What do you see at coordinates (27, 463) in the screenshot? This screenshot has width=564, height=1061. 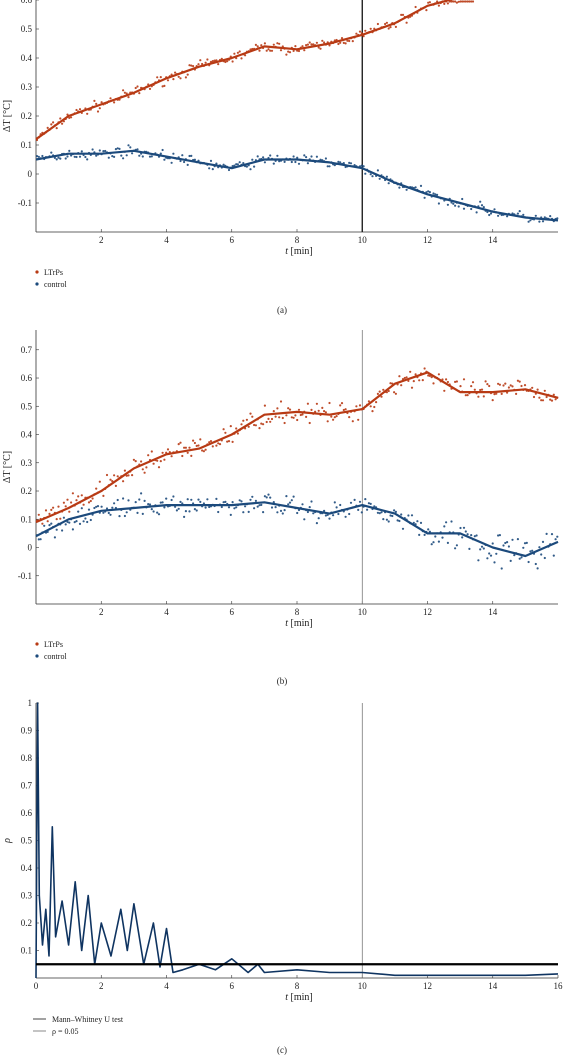 I see `y-tick-label: 0.3` at bounding box center [27, 463].